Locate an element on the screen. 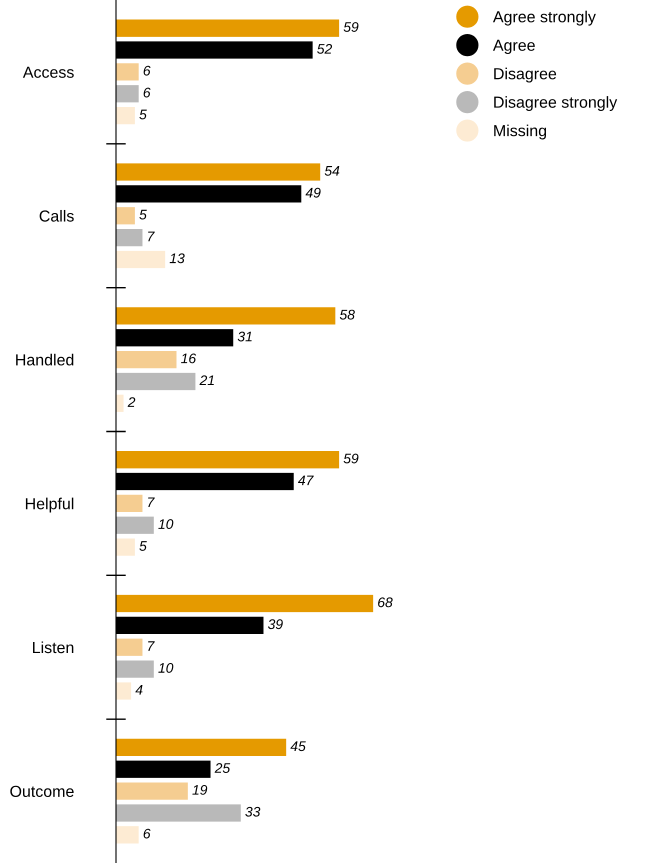  y-tick-label: Calls is located at coordinates (57, 216).